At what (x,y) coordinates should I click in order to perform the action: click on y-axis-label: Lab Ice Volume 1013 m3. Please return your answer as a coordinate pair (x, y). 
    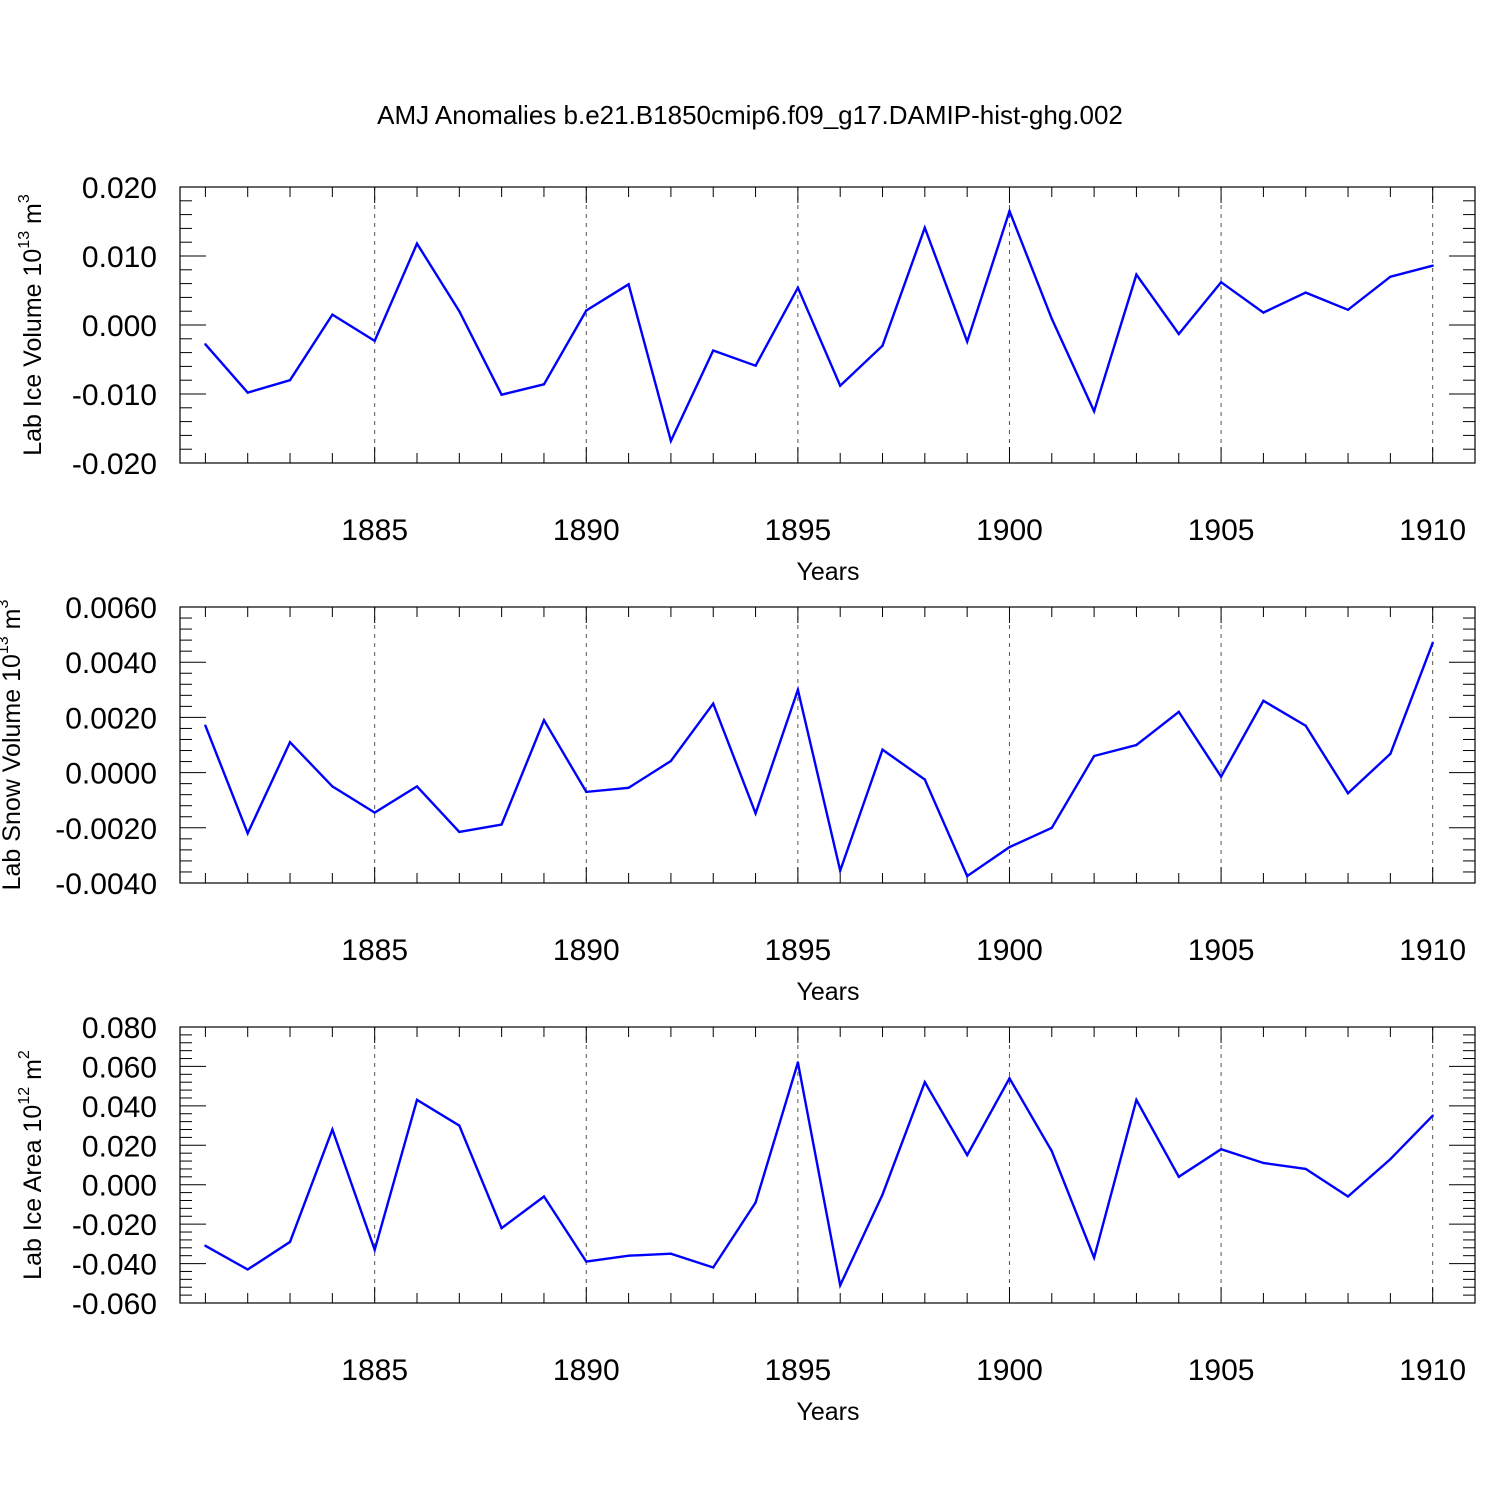
    Looking at the image, I should click on (31, 325).